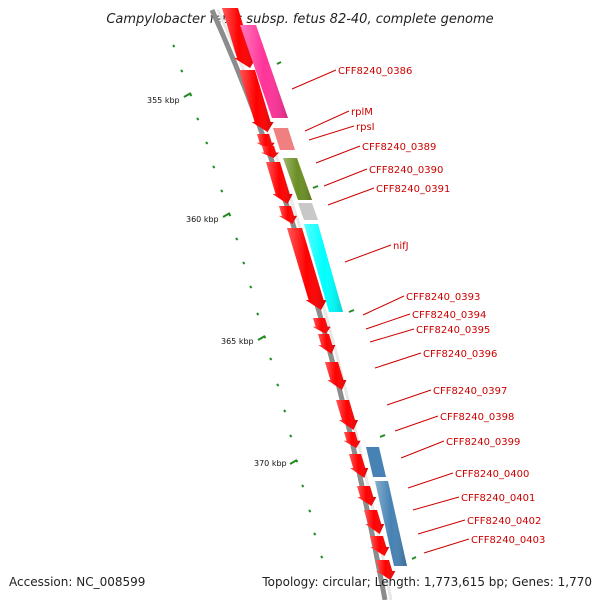 Image resolution: width=600 pixels, height=600 pixels. I want to click on gene-label: CFF8240_0394, so click(449, 315).